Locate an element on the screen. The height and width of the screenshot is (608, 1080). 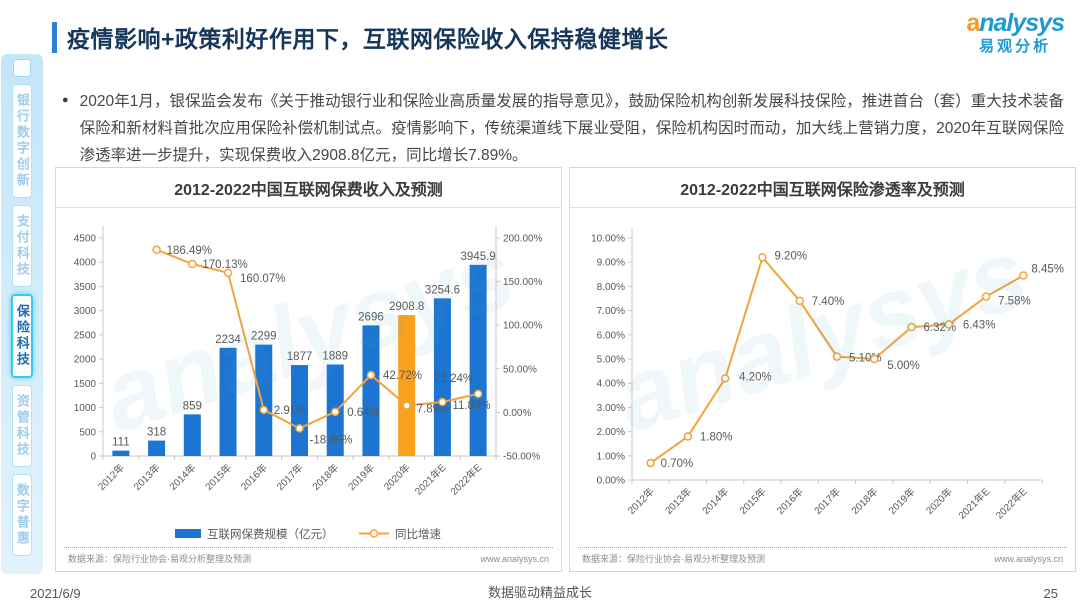
left-axis-tick: 1500 is located at coordinates (85, 384).